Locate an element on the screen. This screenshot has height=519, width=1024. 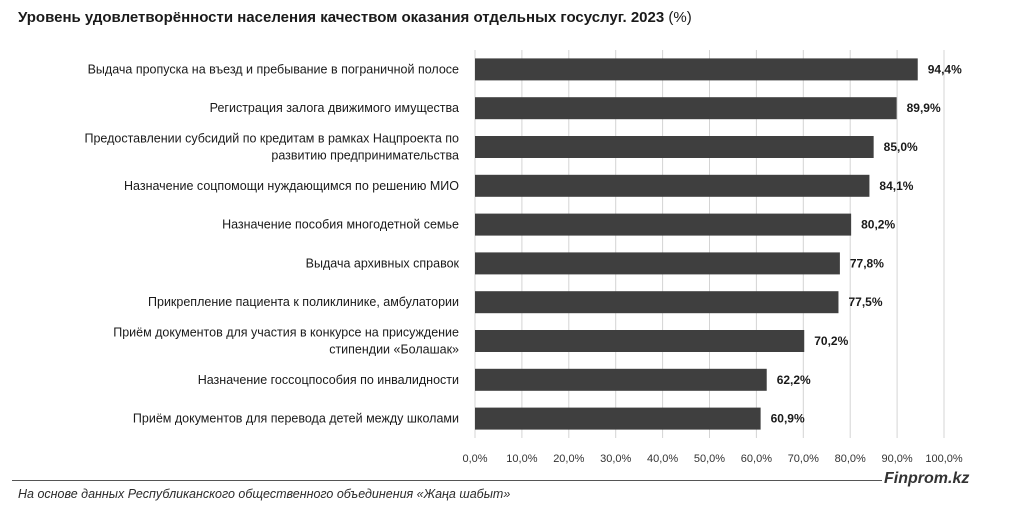
x-tick-label: 50,0% is located at coordinates (709, 459).